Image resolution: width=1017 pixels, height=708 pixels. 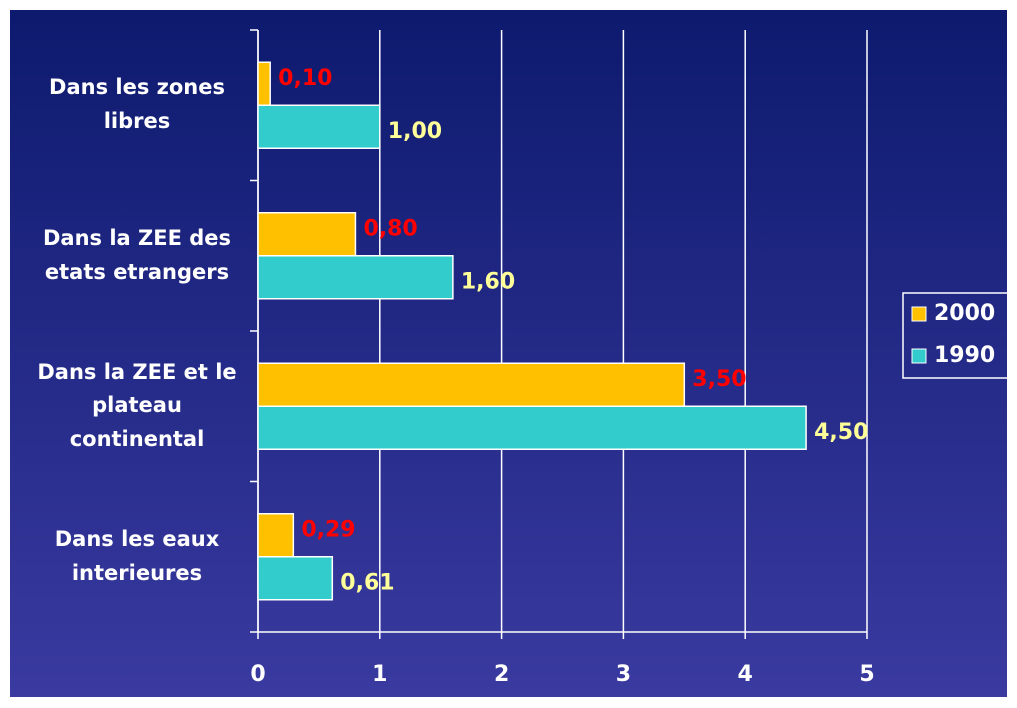 I want to click on data-label: 1,00, so click(x=415, y=131).